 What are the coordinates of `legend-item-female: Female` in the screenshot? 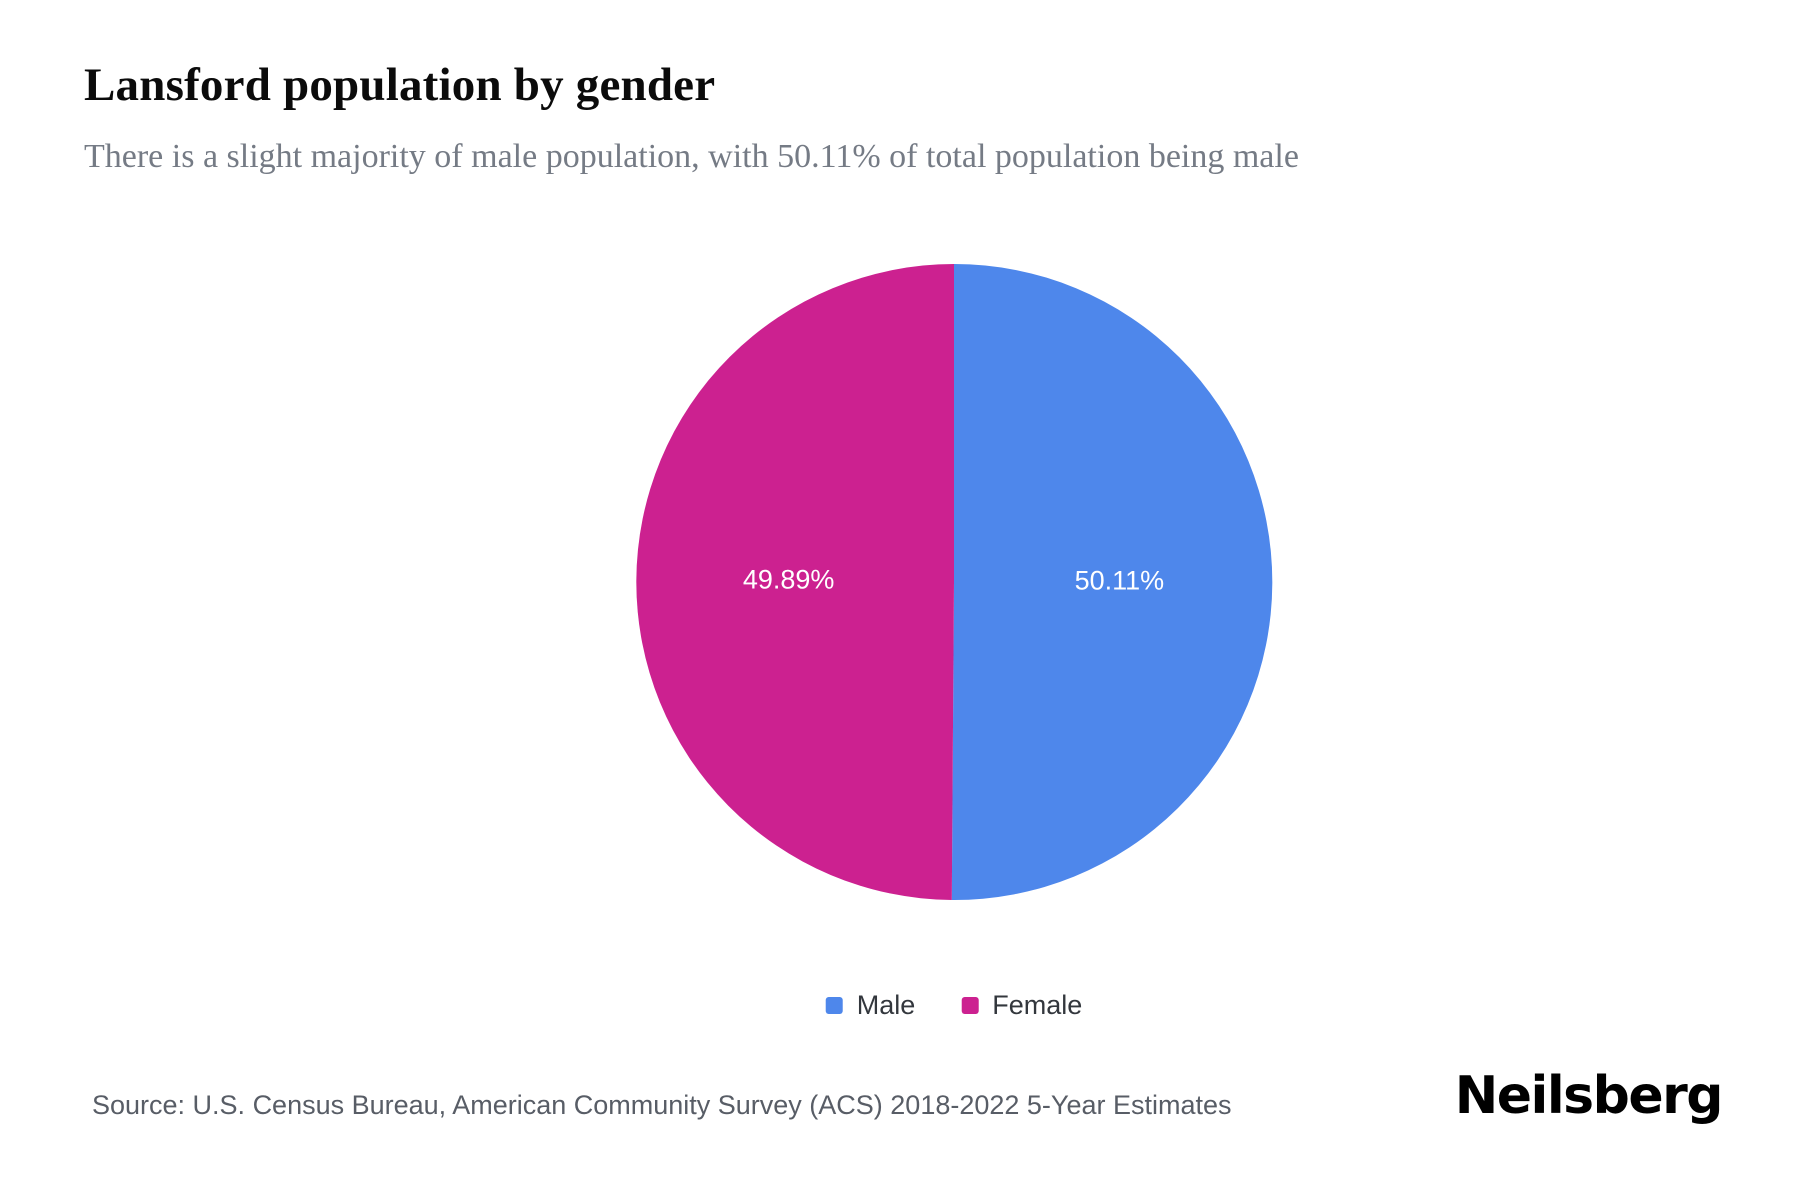 It's located at (1021, 1005).